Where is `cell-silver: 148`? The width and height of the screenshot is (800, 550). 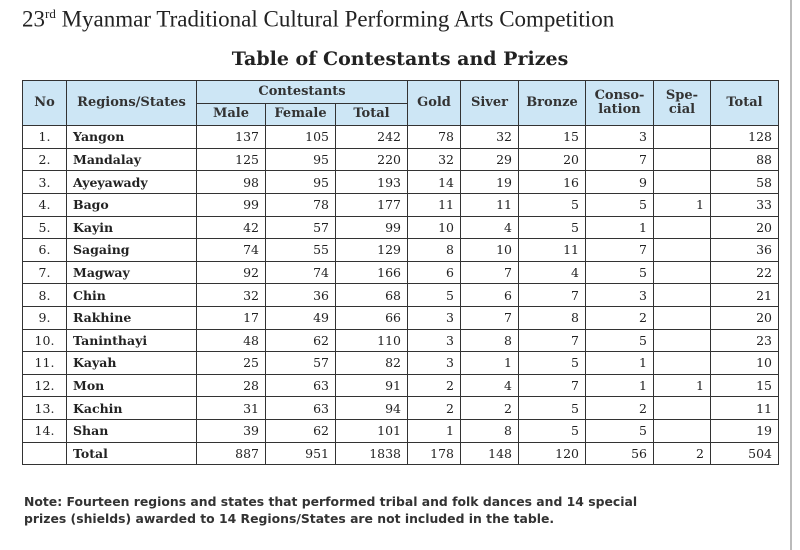 cell-silver: 148 is located at coordinates (489, 453).